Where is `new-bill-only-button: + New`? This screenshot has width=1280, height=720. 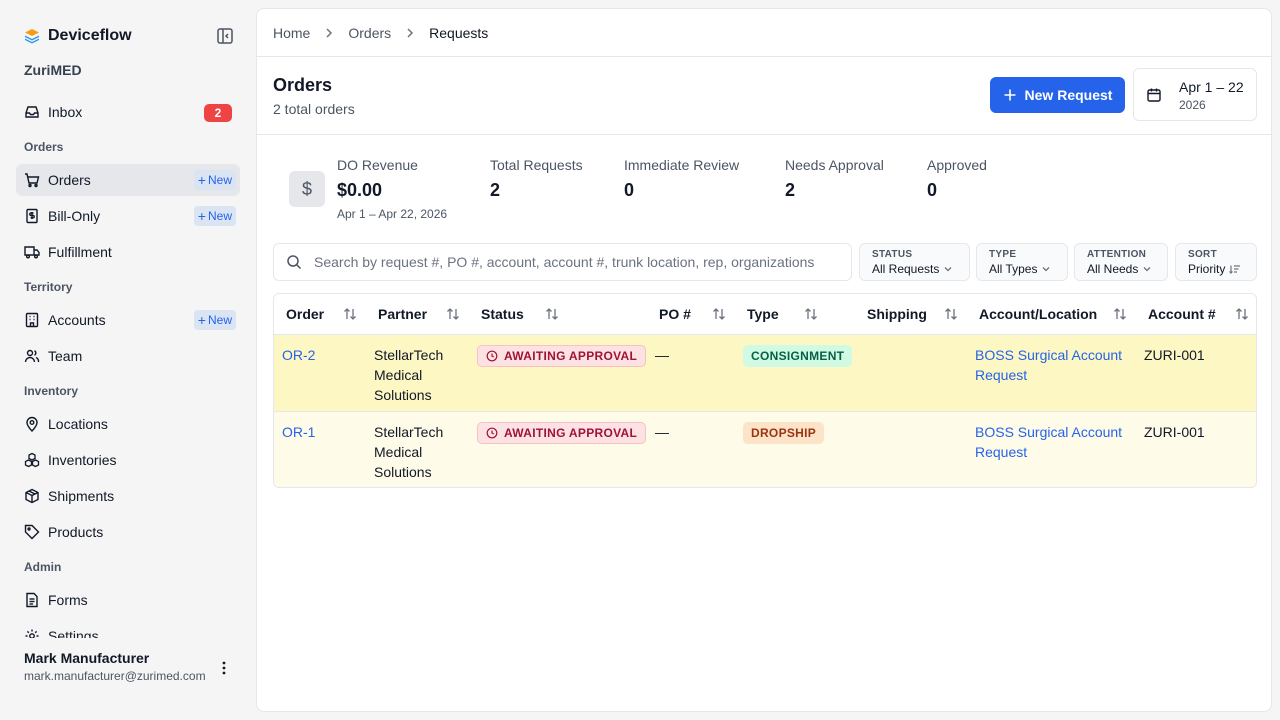 new-bill-only-button: + New is located at coordinates (214, 216).